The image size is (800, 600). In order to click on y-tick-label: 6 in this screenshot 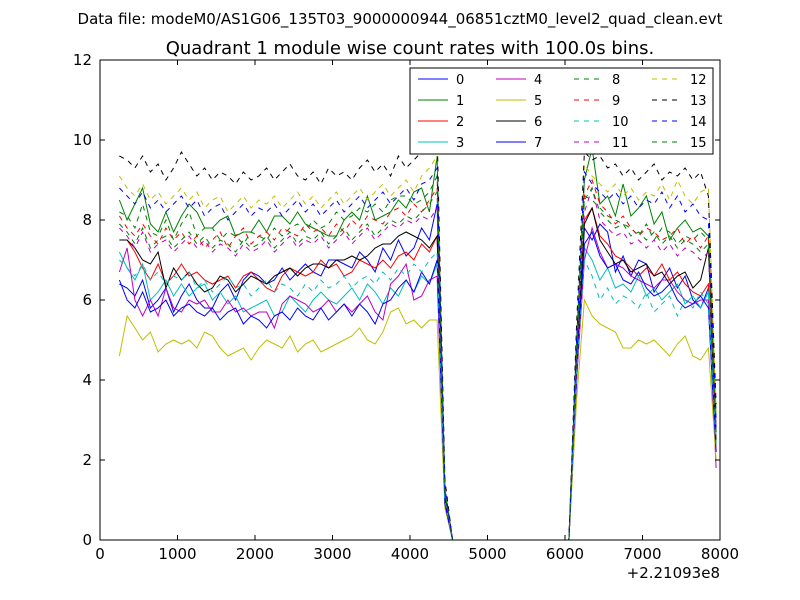, I will do `click(87, 300)`.